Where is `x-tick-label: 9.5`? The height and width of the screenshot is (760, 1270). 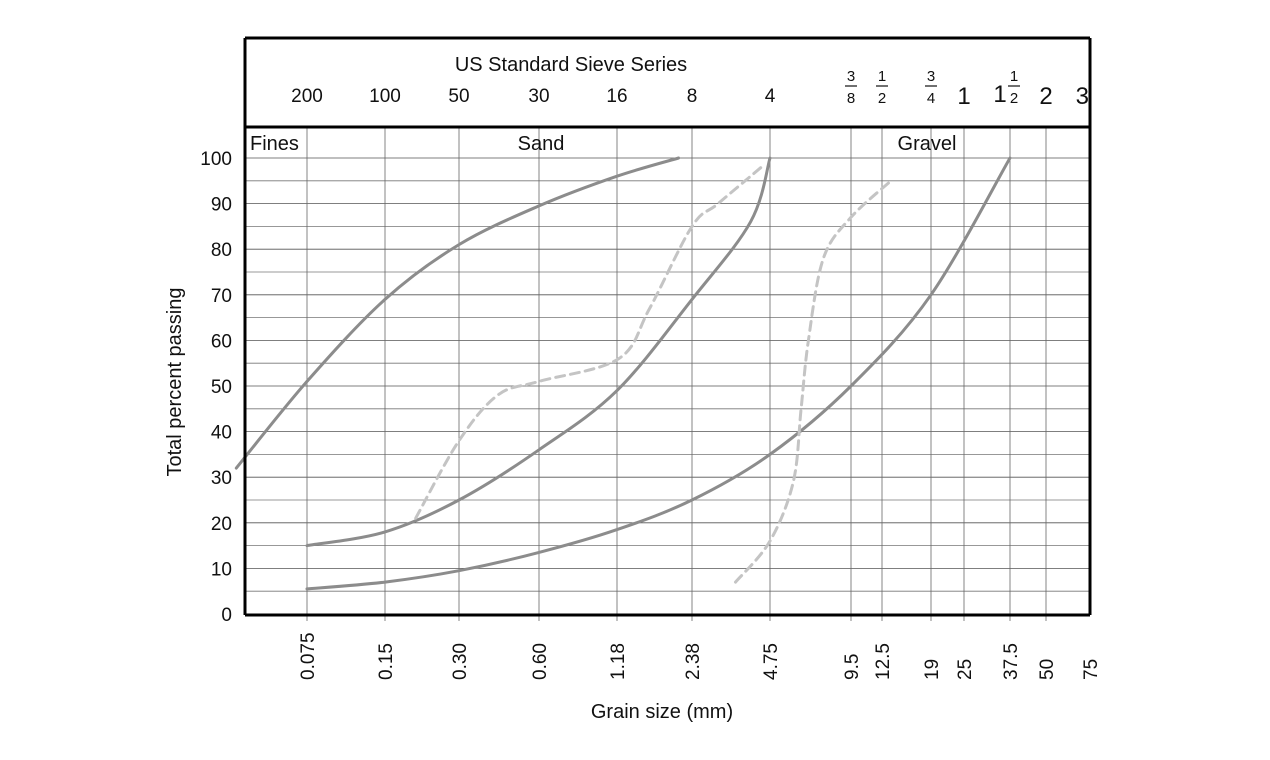
x-tick-label: 9.5 is located at coordinates (852, 667).